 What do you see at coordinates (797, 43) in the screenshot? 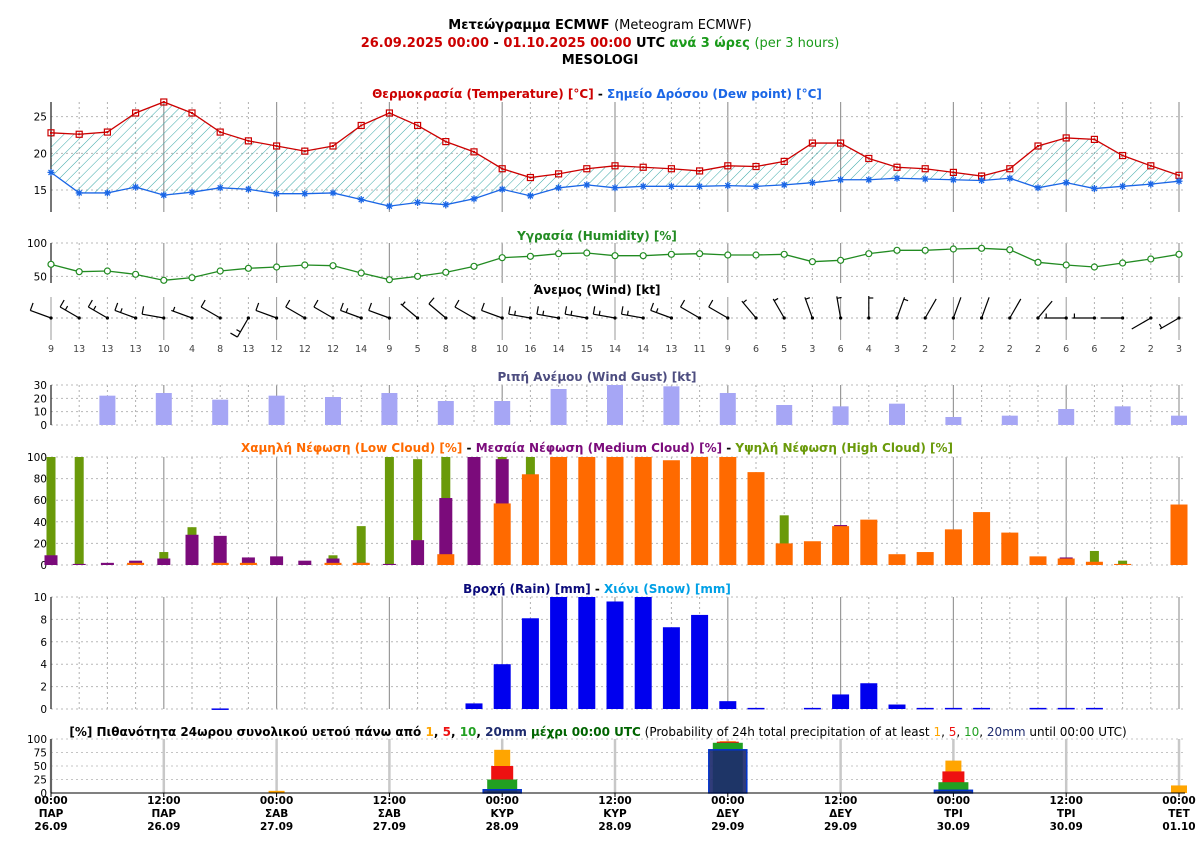
I see `step-english: (per 3 hours)` at bounding box center [797, 43].